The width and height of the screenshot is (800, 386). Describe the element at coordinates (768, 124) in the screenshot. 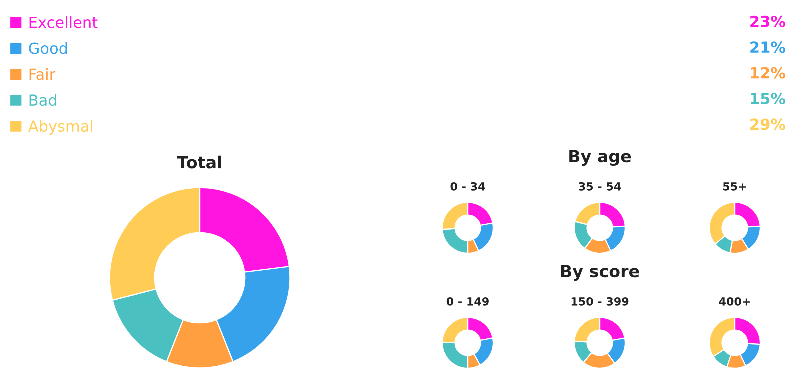

I see `data-label: 29%` at that location.